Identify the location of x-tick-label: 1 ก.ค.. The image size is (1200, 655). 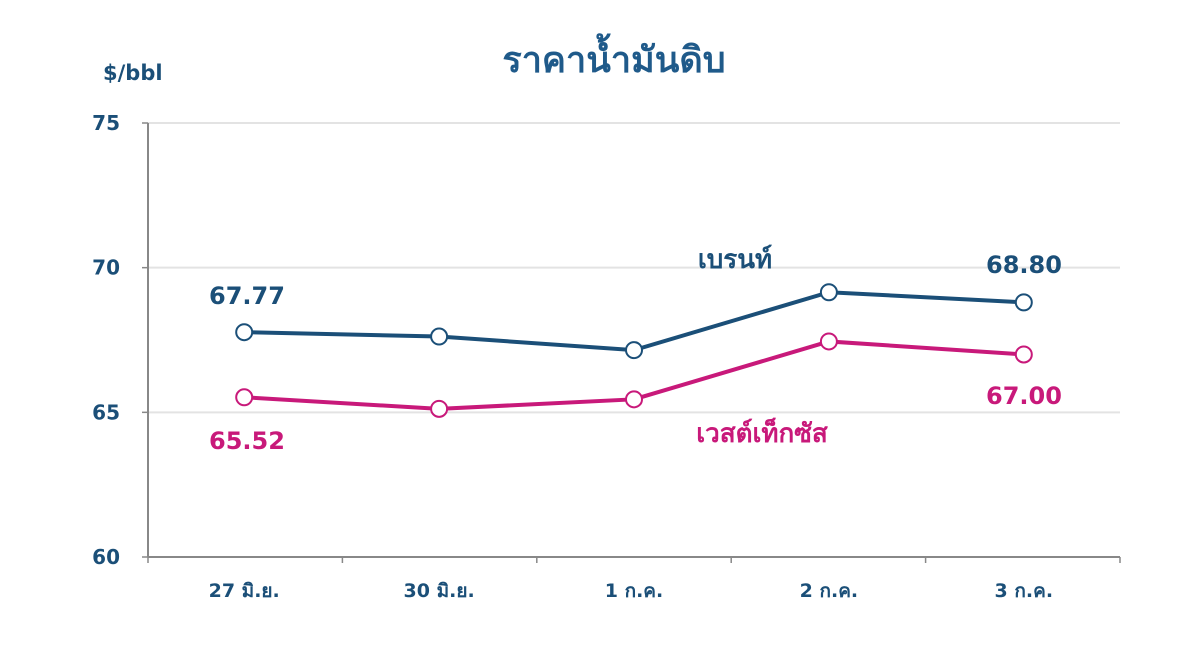
(634, 591).